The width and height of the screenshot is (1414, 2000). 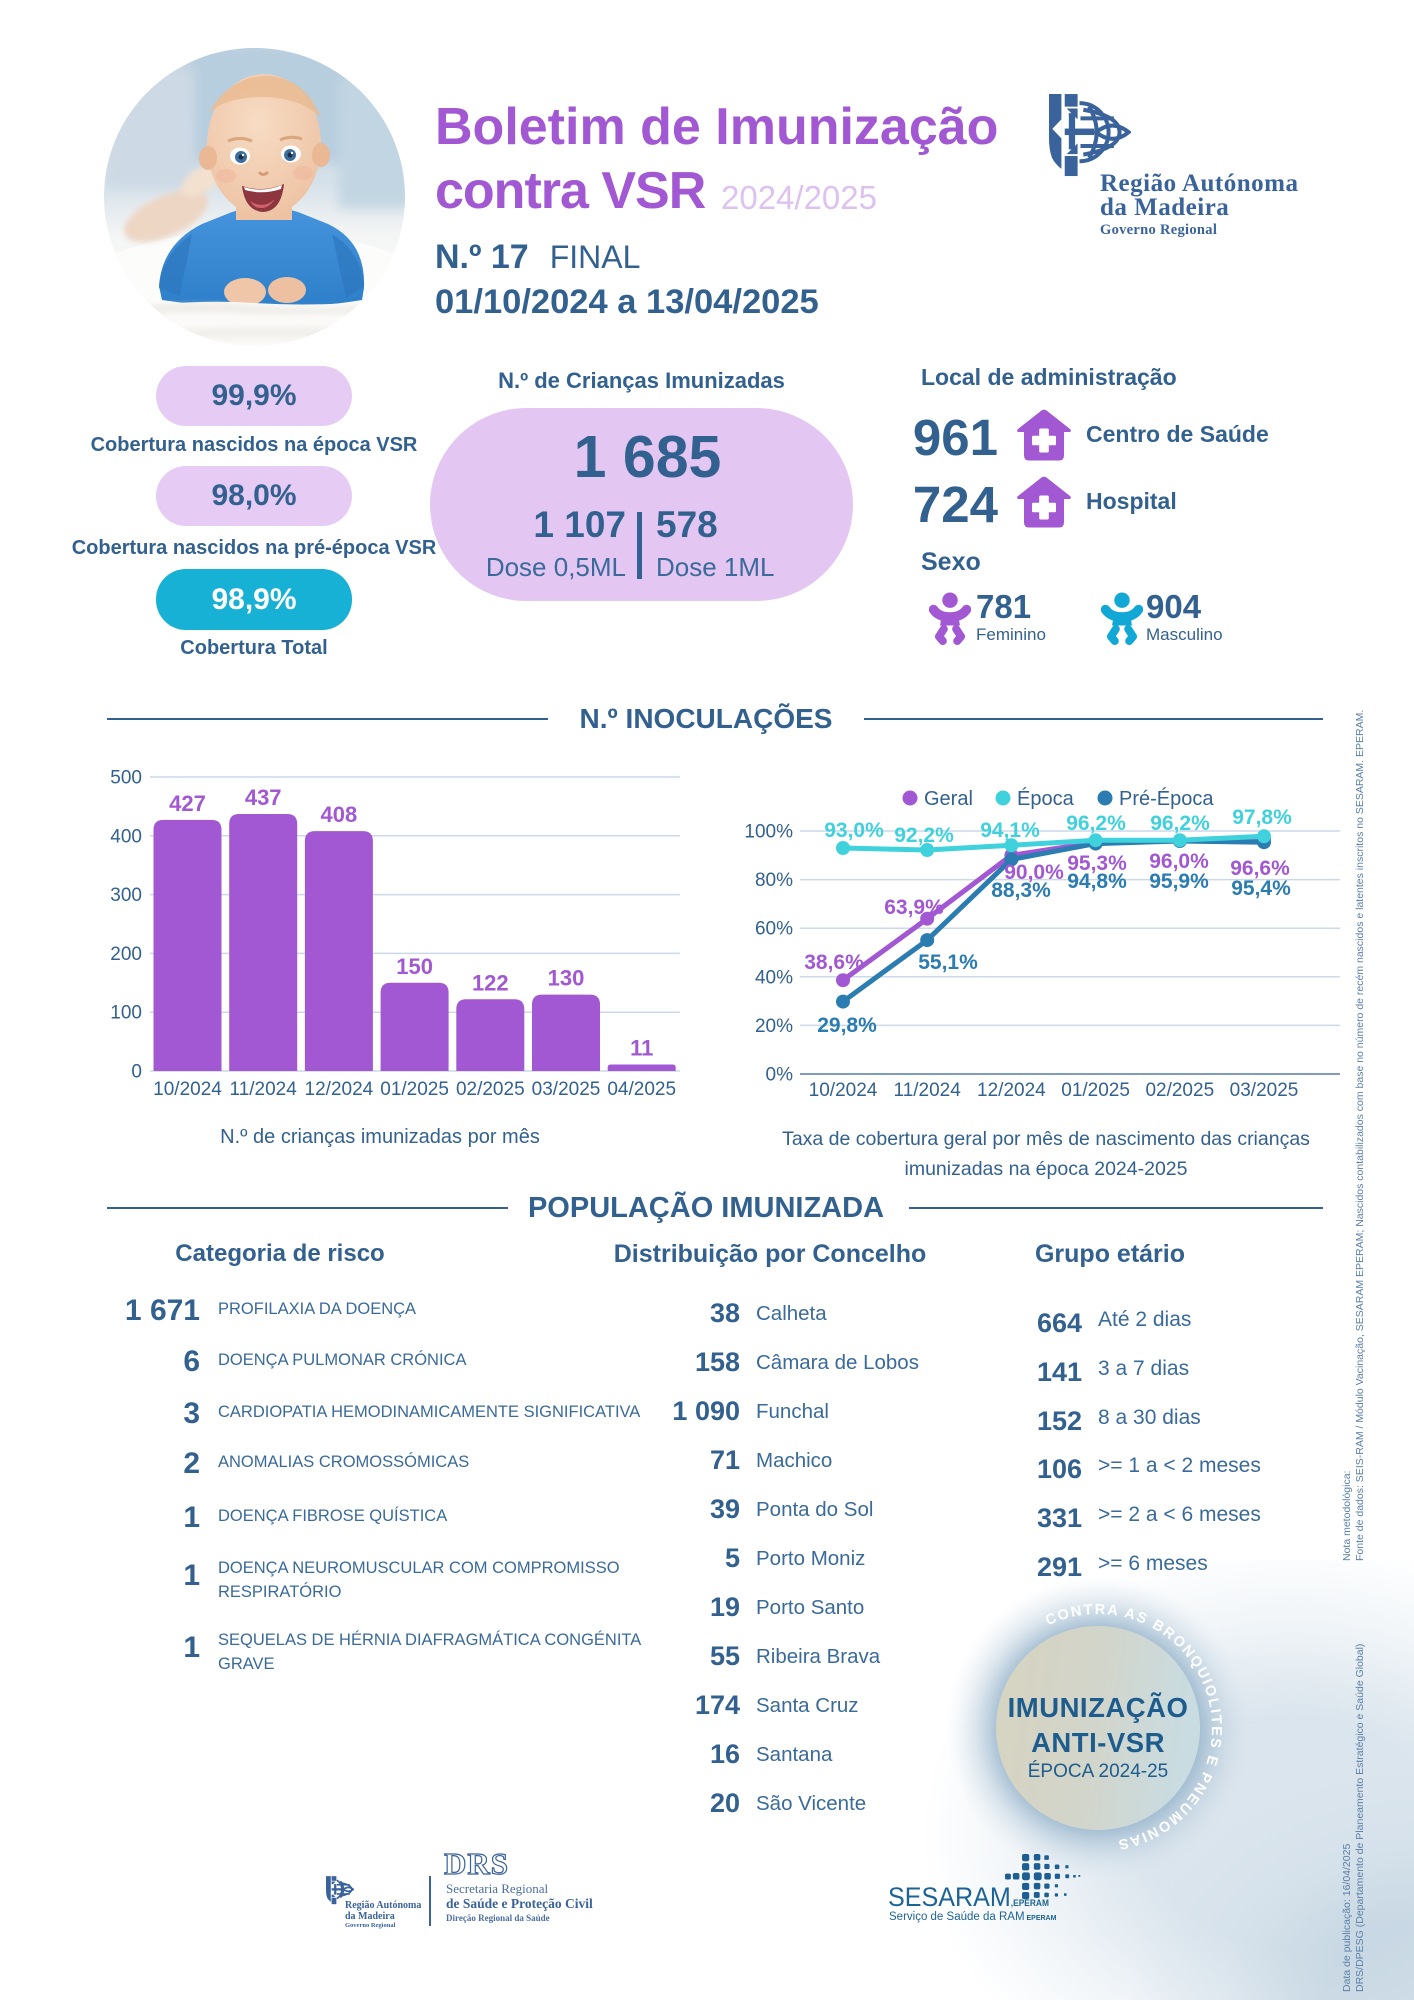 What do you see at coordinates (126, 778) in the screenshot?
I see `svg-text: 500` at bounding box center [126, 778].